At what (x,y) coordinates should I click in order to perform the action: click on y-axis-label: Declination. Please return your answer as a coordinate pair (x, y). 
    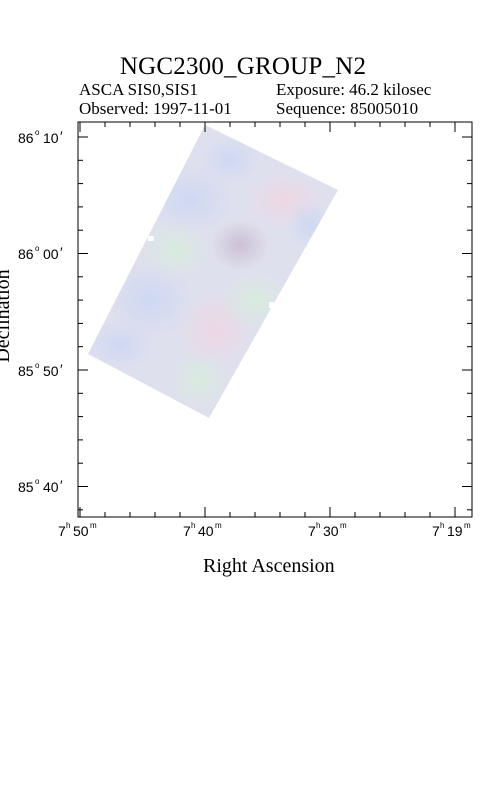
    Looking at the image, I should click on (7, 316).